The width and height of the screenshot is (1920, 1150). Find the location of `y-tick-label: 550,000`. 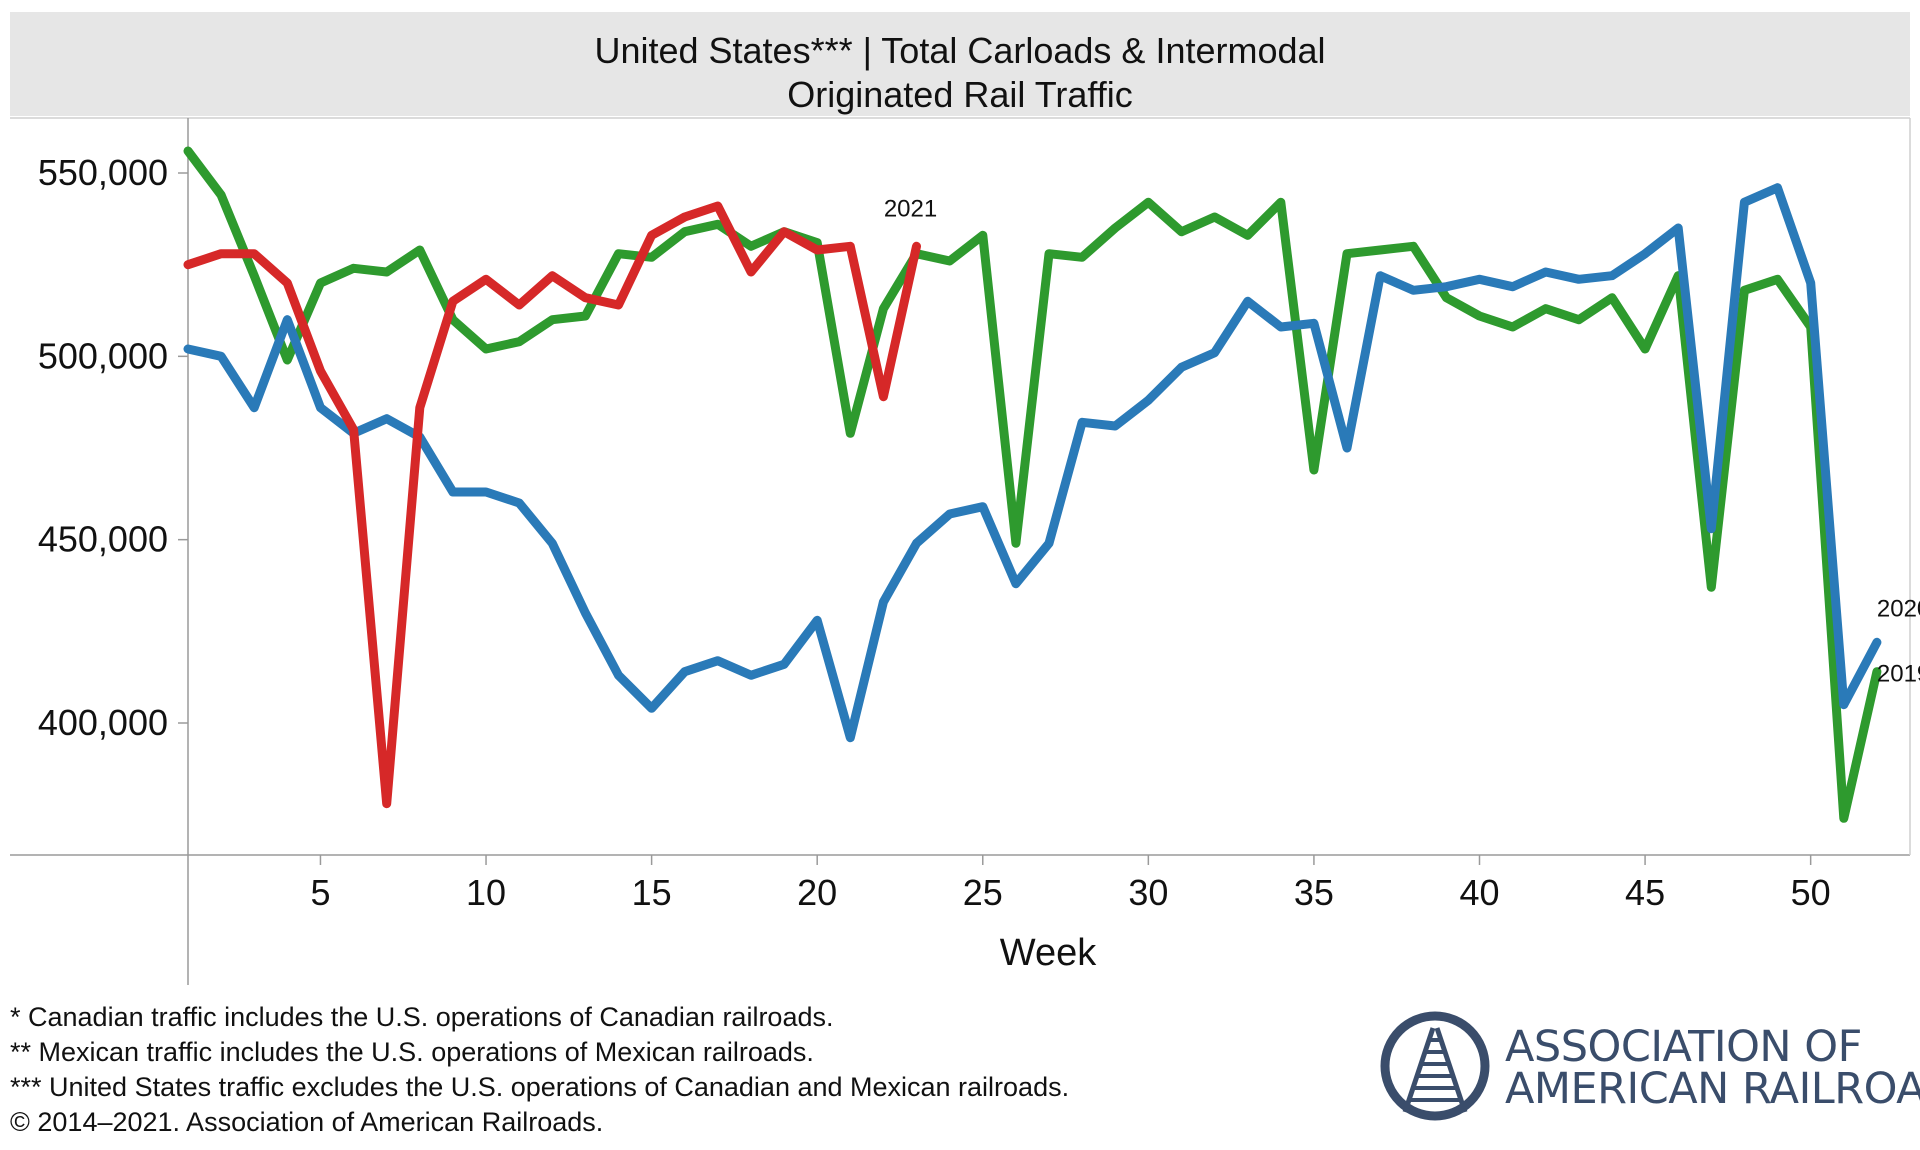

y-tick-label: 550,000 is located at coordinates (103, 172).